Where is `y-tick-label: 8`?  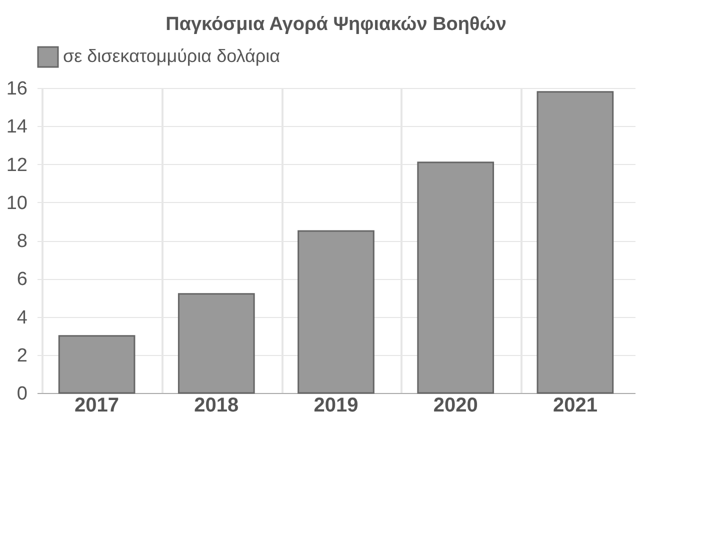
y-tick-label: 8 is located at coordinates (22, 241).